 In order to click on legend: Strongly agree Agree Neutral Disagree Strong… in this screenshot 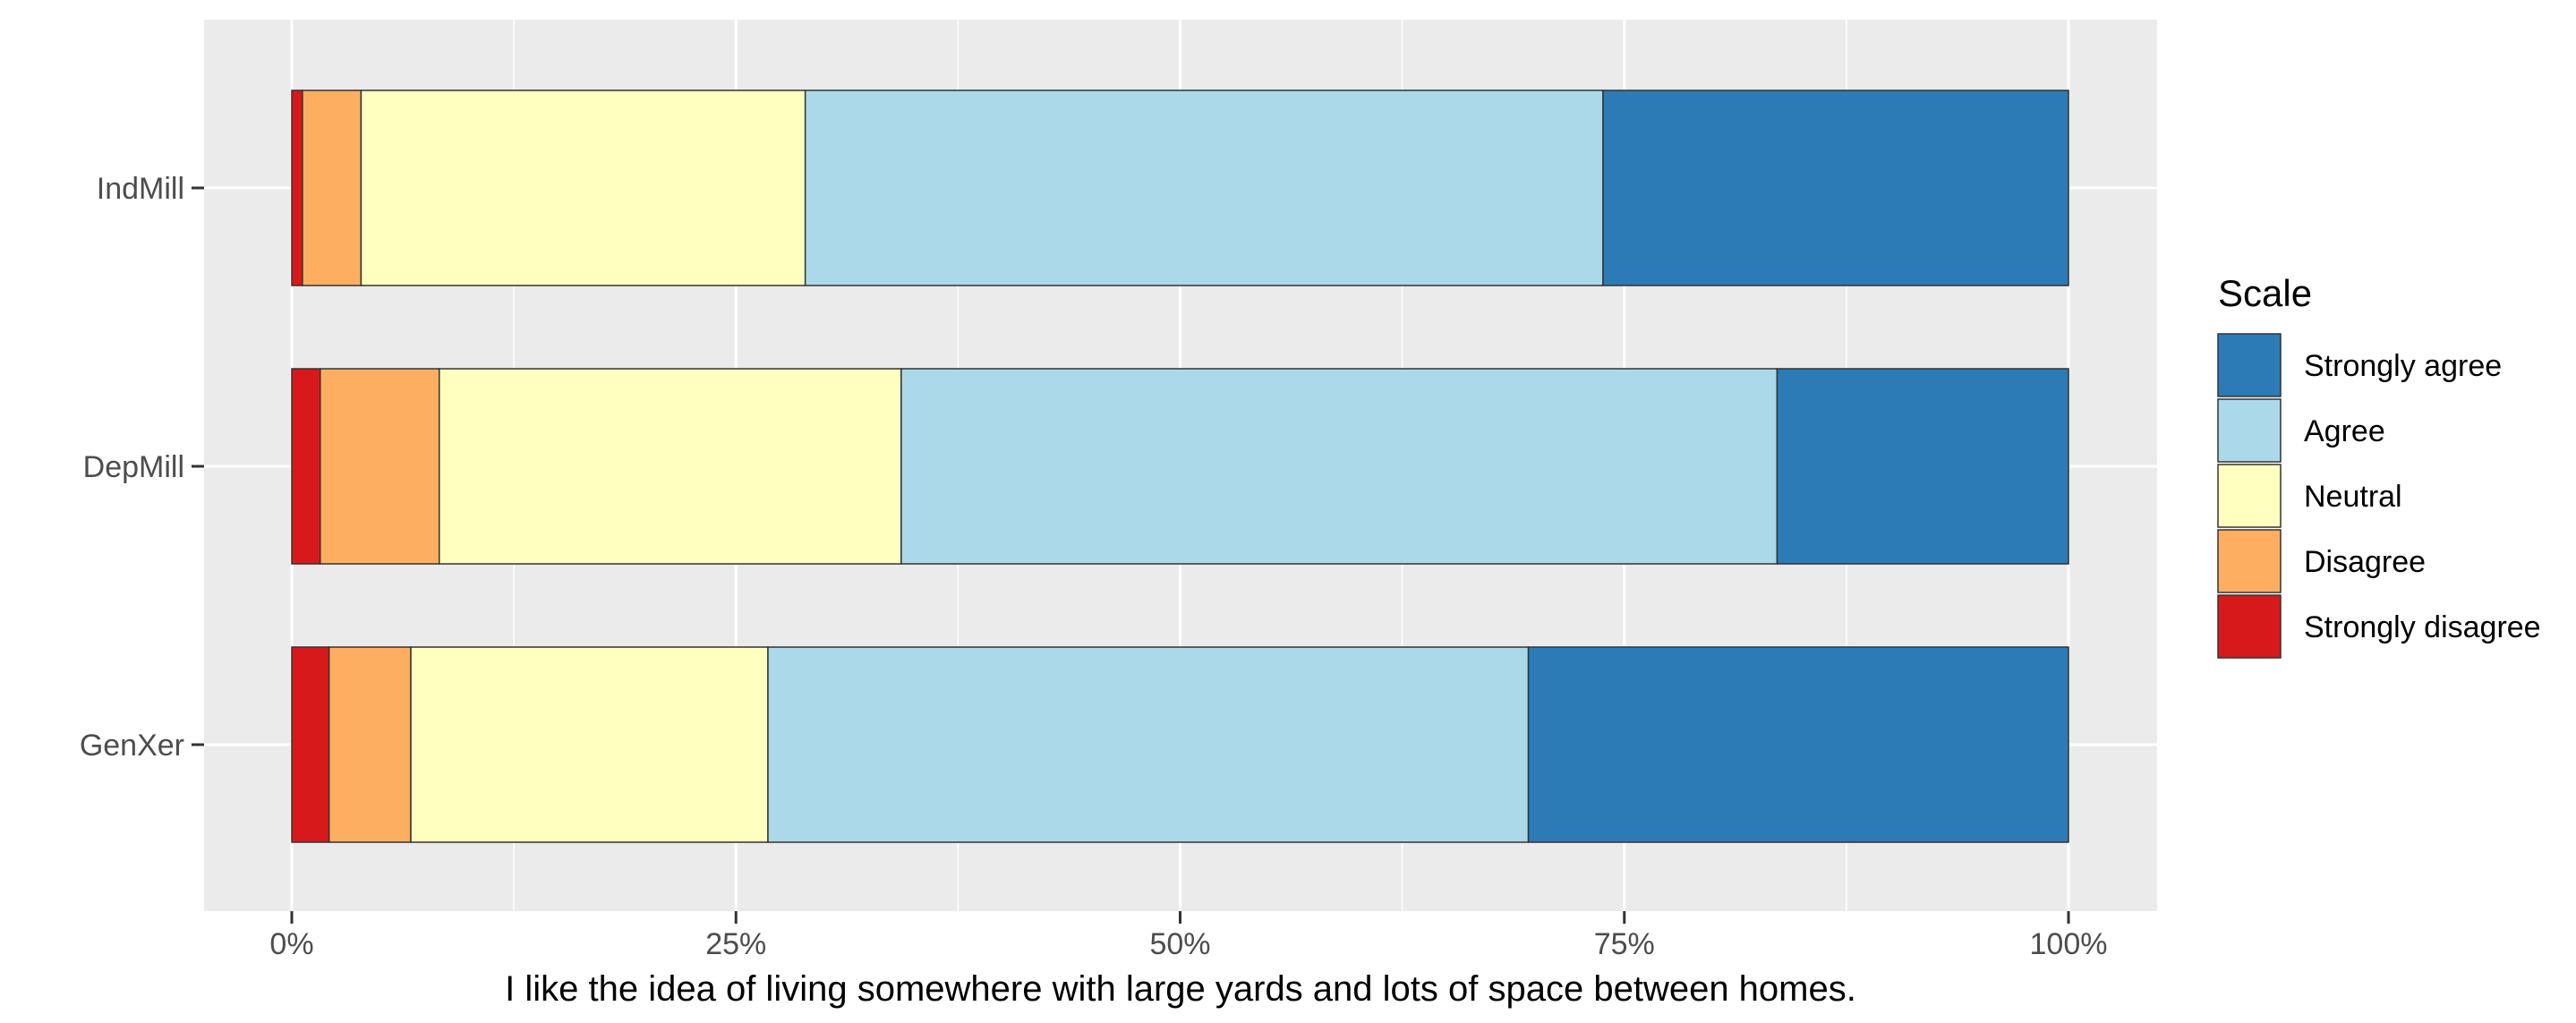, I will do `click(2379, 496)`.